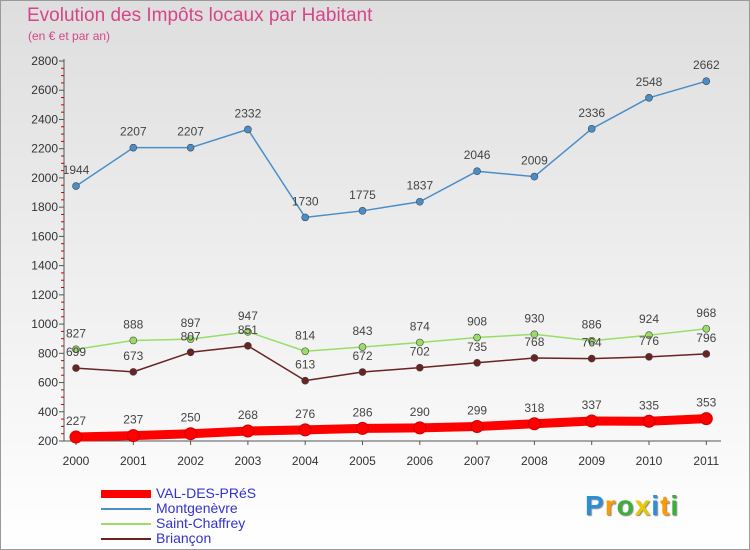 The image size is (750, 550). Describe the element at coordinates (44, 119) in the screenshot. I see `y-tick-label: 2400` at that location.